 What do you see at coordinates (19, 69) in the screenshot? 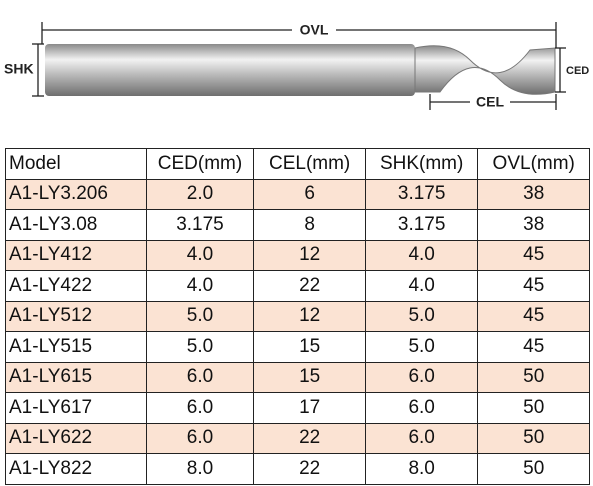
I see `shk-label: SHK` at bounding box center [19, 69].